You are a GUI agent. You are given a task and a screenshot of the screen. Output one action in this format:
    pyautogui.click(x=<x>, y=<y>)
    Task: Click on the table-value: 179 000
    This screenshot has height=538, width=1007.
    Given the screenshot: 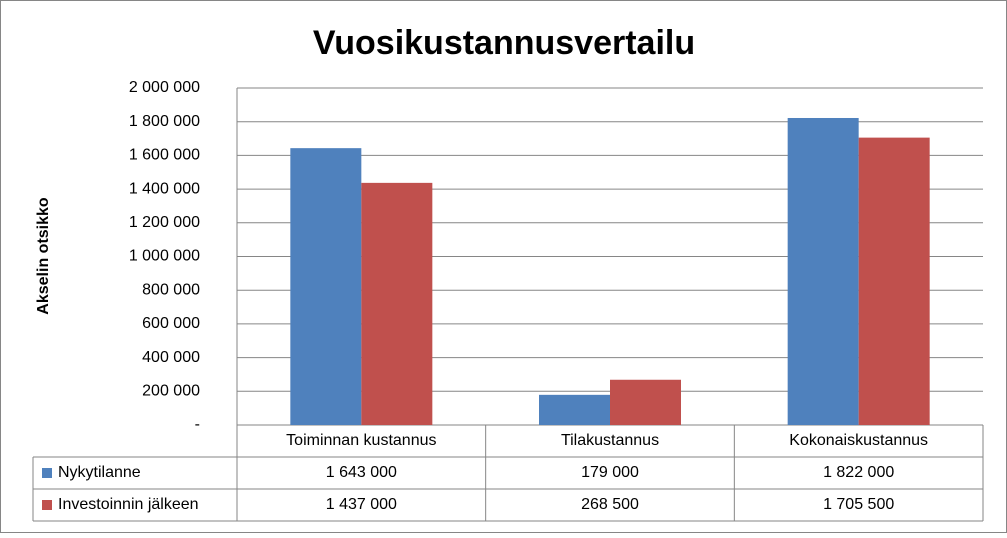 What is the action you would take?
    pyautogui.click(x=610, y=472)
    